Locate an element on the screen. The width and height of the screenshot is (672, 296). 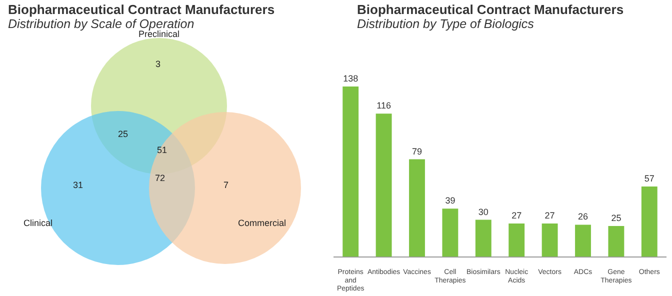
category-label: Preclinical is located at coordinates (159, 34).